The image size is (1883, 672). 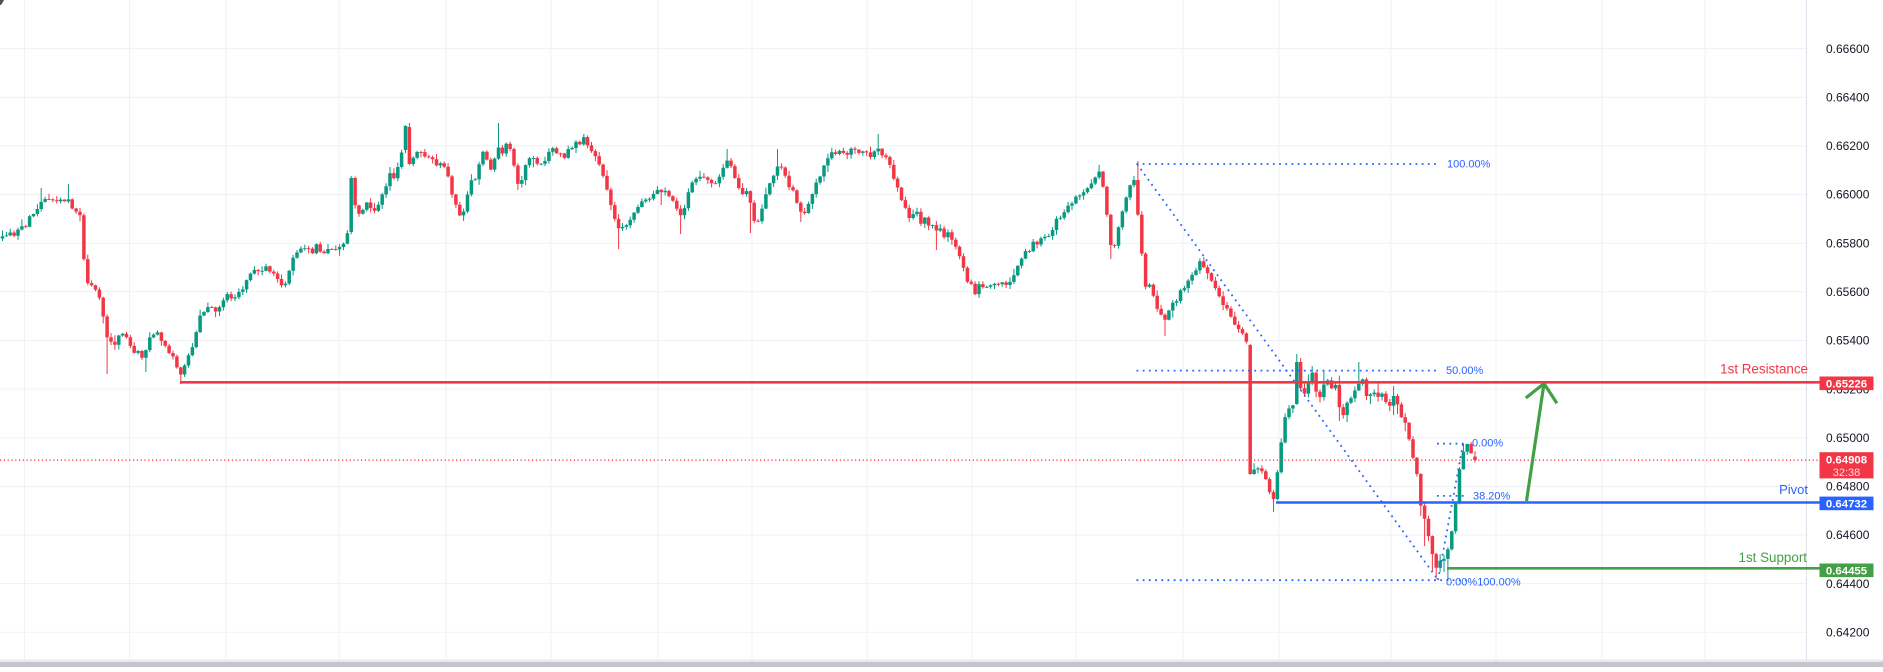 I want to click on svg-text: 38.20%, so click(x=1492, y=497).